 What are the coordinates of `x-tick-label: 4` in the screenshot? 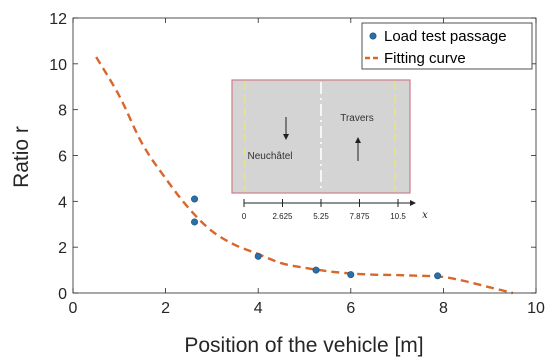 It's located at (258, 308).